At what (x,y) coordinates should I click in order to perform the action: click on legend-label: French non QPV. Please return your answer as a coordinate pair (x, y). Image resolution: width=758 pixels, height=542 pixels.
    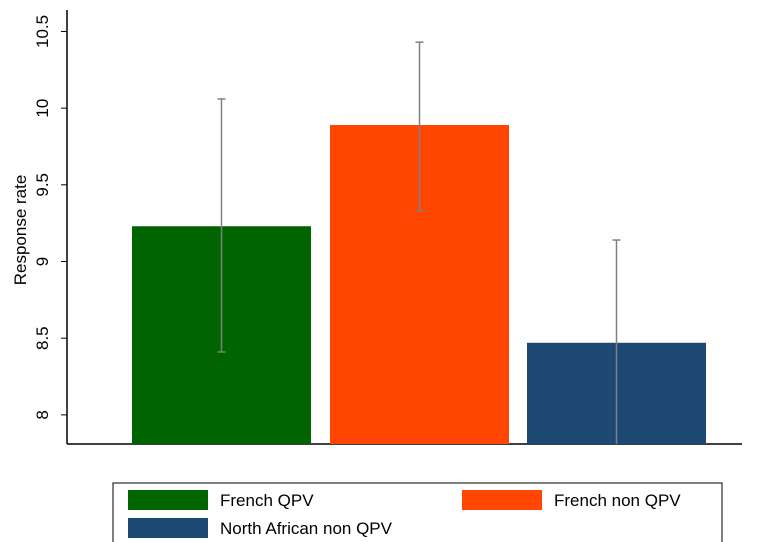
    Looking at the image, I should click on (617, 500).